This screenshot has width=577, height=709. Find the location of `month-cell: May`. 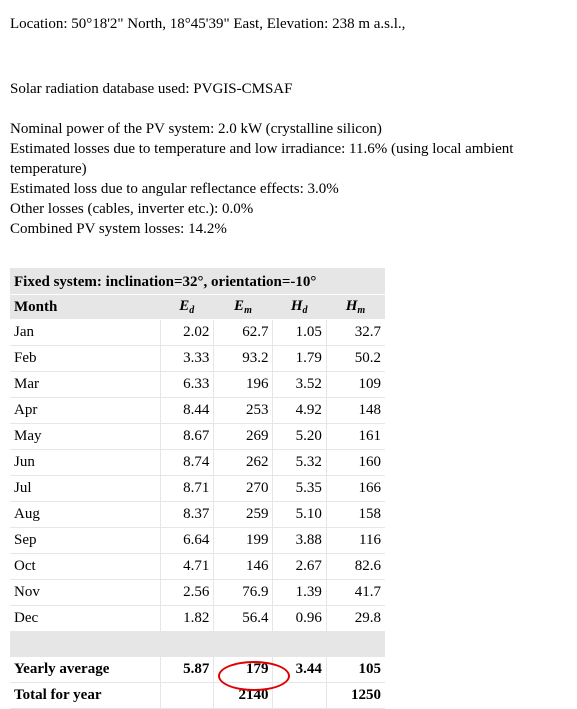

month-cell: May is located at coordinates (85, 437).